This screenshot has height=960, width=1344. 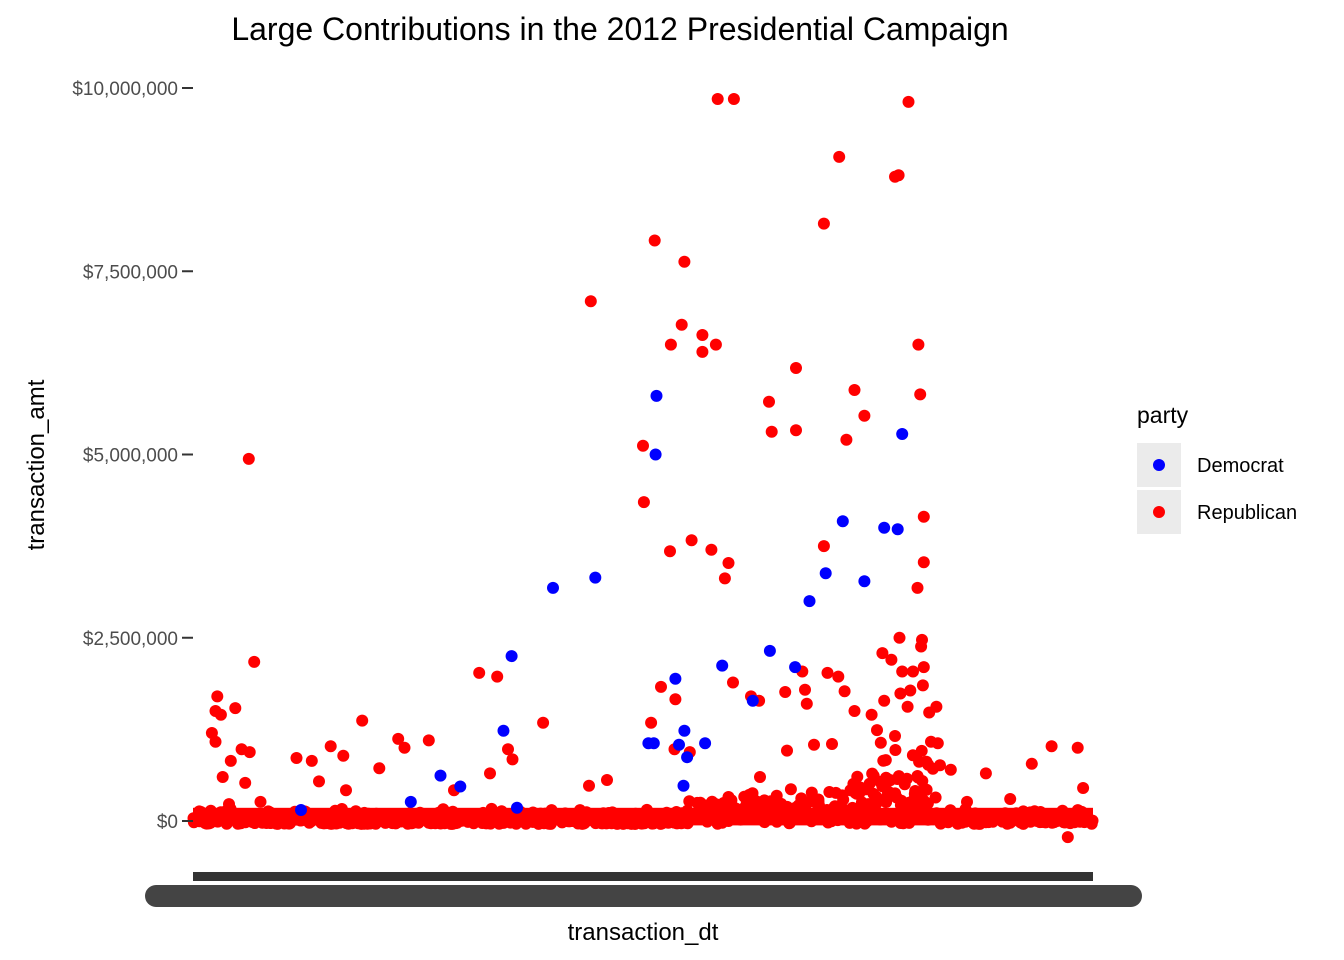 What do you see at coordinates (1159, 512) in the screenshot?
I see `legend-dot-republican` at bounding box center [1159, 512].